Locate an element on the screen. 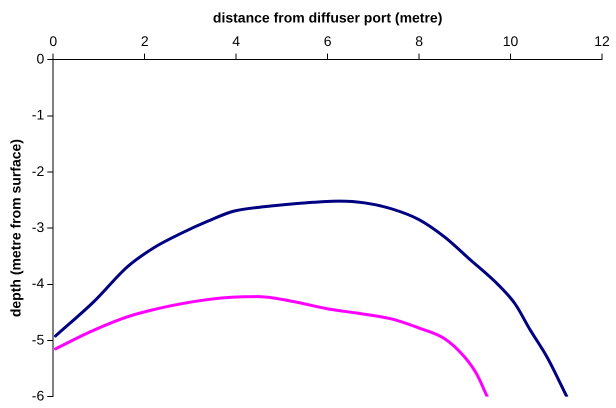 The width and height of the screenshot is (616, 408). y-axis-title: depth (metre from surface) is located at coordinates (15, 228).